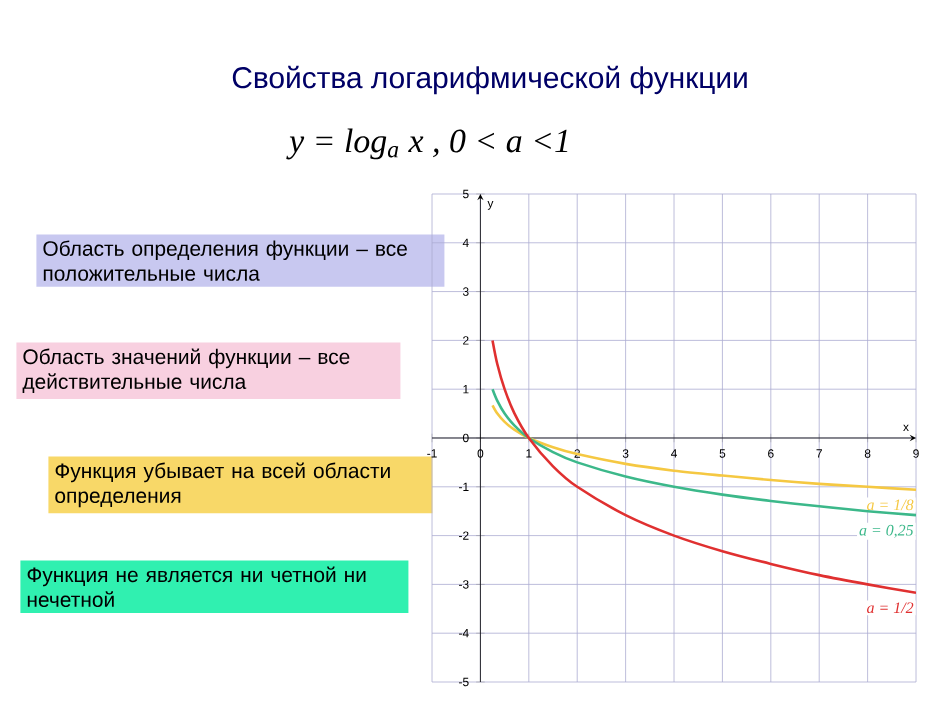  What do you see at coordinates (427, 144) in the screenshot?
I see `chart-subtitle: y = log$_{a}$ x , 0 < a <1` at bounding box center [427, 144].